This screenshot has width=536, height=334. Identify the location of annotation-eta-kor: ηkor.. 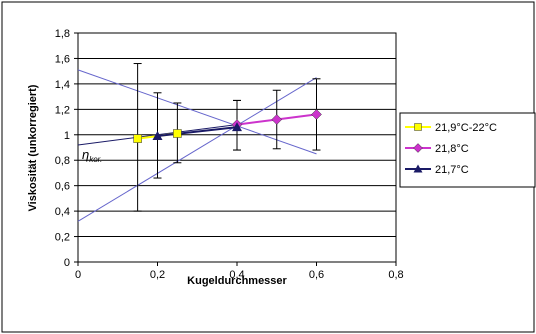
(92, 155).